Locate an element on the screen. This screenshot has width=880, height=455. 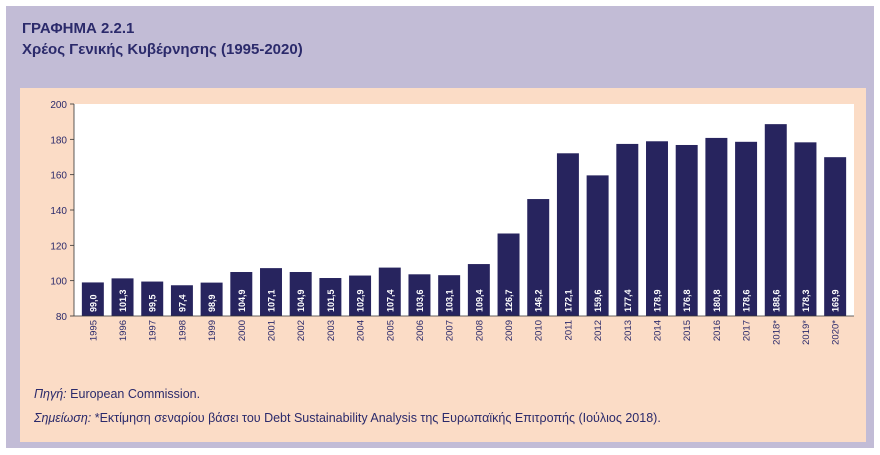
y-tick-label: 80 is located at coordinates (62, 317).